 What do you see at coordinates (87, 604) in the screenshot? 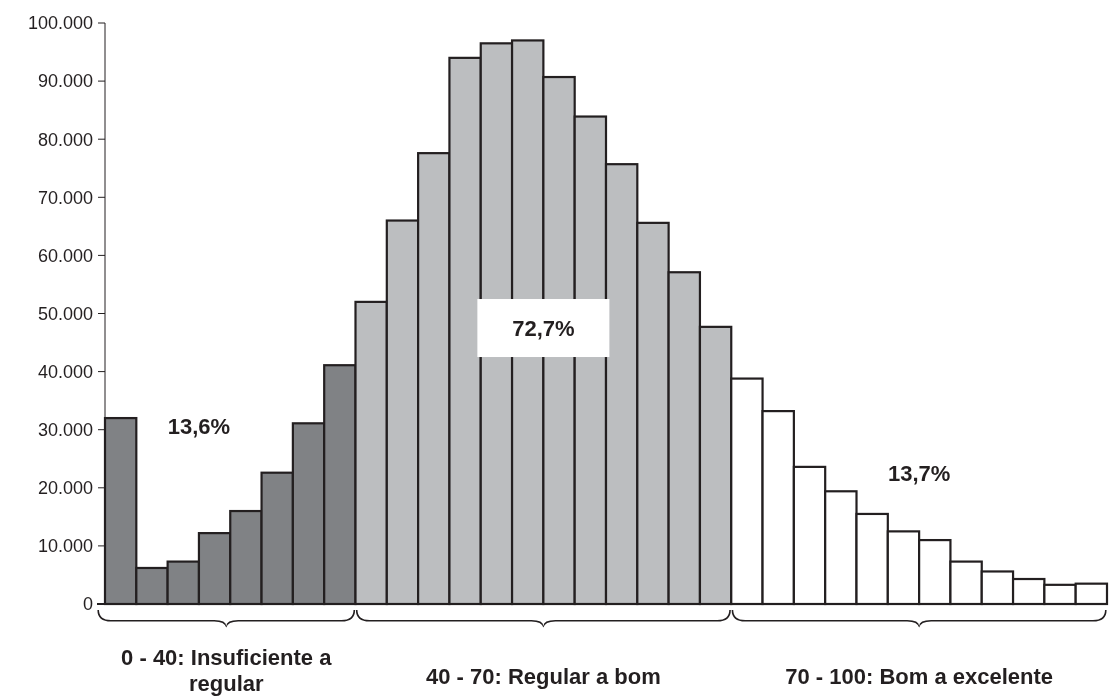
I see `y-tick-label: 0` at bounding box center [87, 604].